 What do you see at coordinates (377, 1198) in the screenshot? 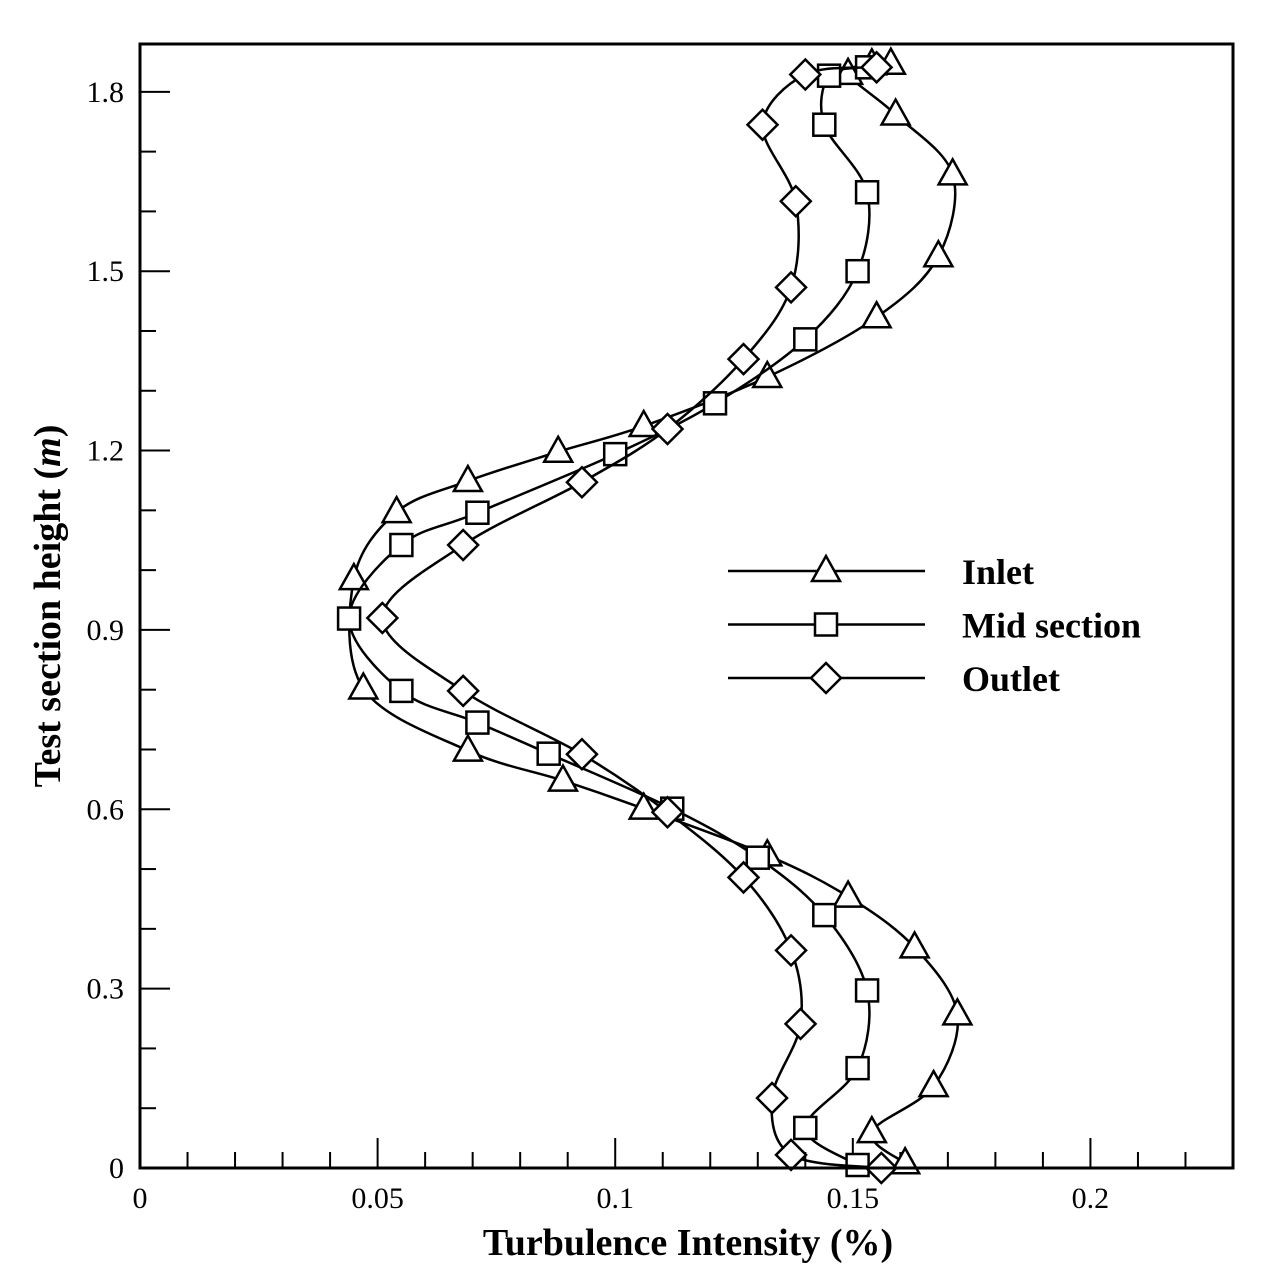
I see `x-tick-label: 0.05` at bounding box center [377, 1198].